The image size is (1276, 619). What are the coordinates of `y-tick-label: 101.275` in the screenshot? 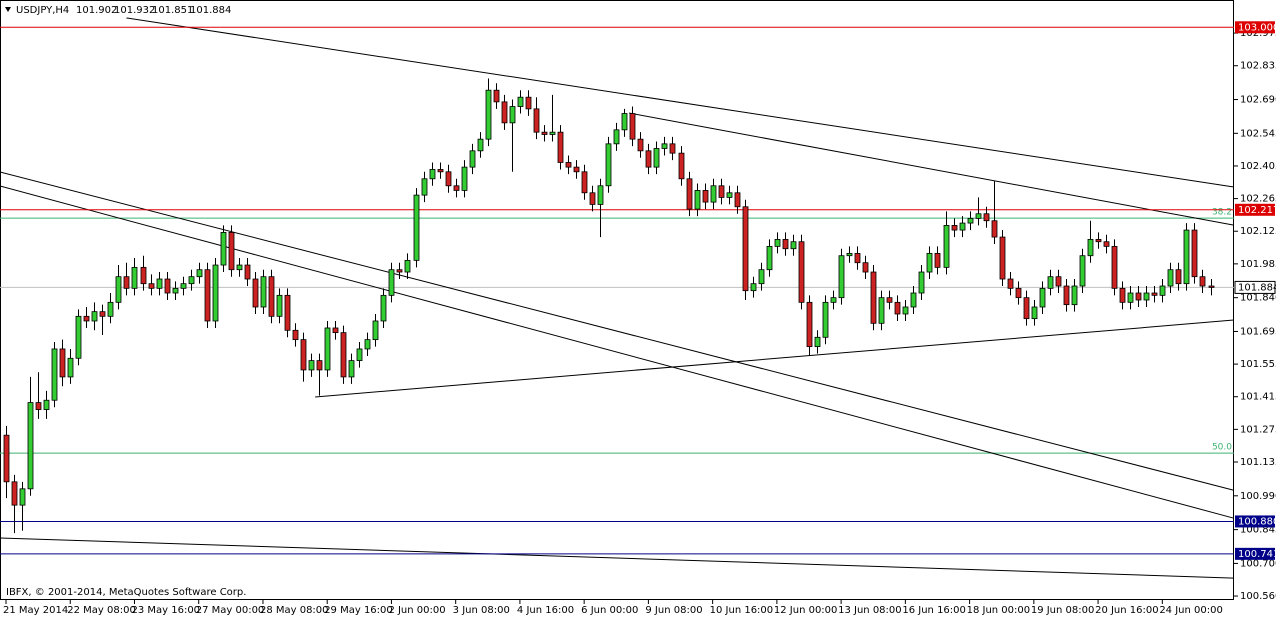 It's located at (1258, 429).